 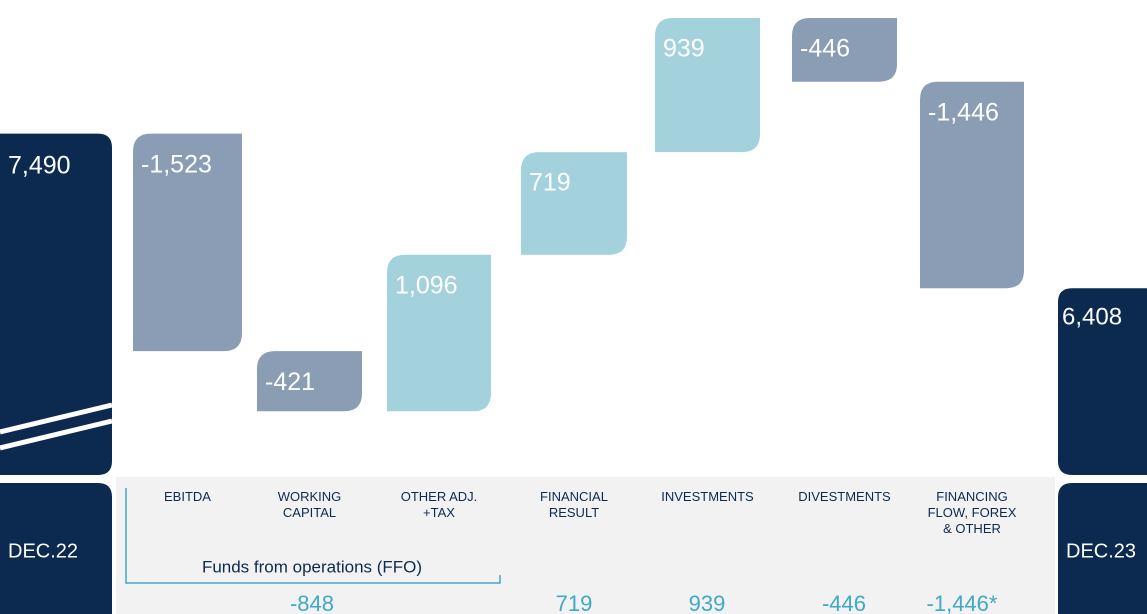 What do you see at coordinates (187, 496) in the screenshot?
I see `category-label: EBITDA` at bounding box center [187, 496].